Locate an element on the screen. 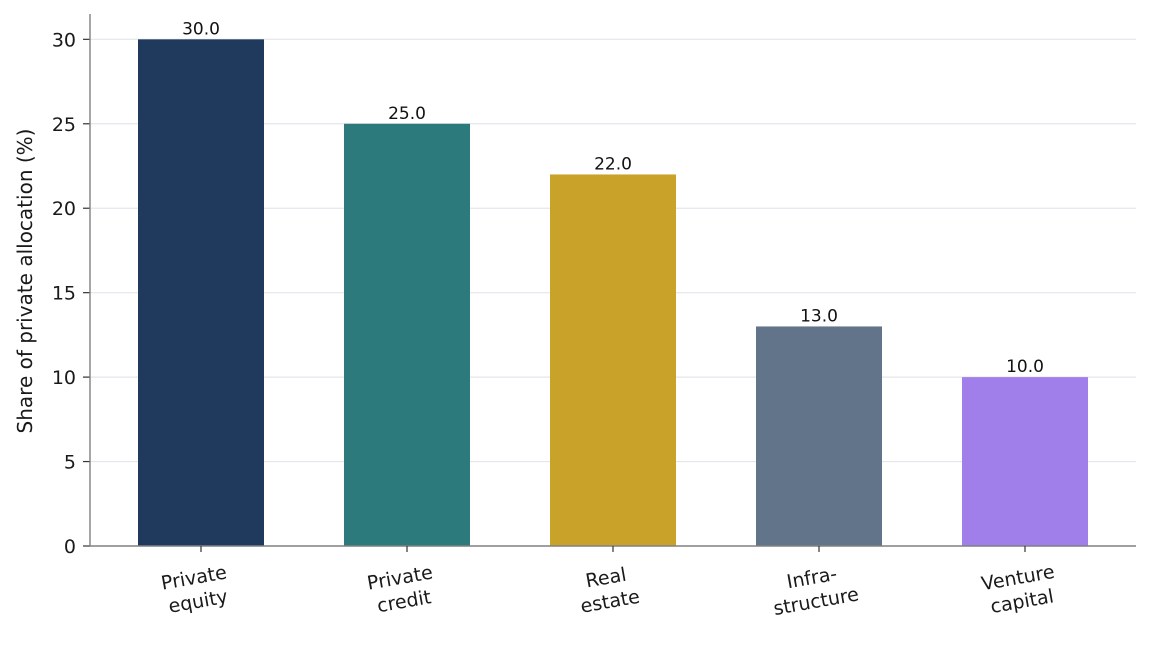 The height and width of the screenshot is (646, 1151). x-category-label: Realestate is located at coordinates (608, 590).